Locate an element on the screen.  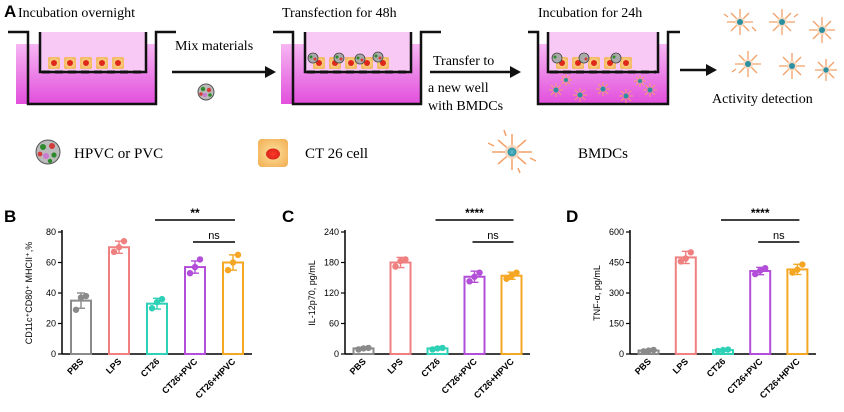
legend-hpvc-label: HPVC or PVC is located at coordinates (118, 154).